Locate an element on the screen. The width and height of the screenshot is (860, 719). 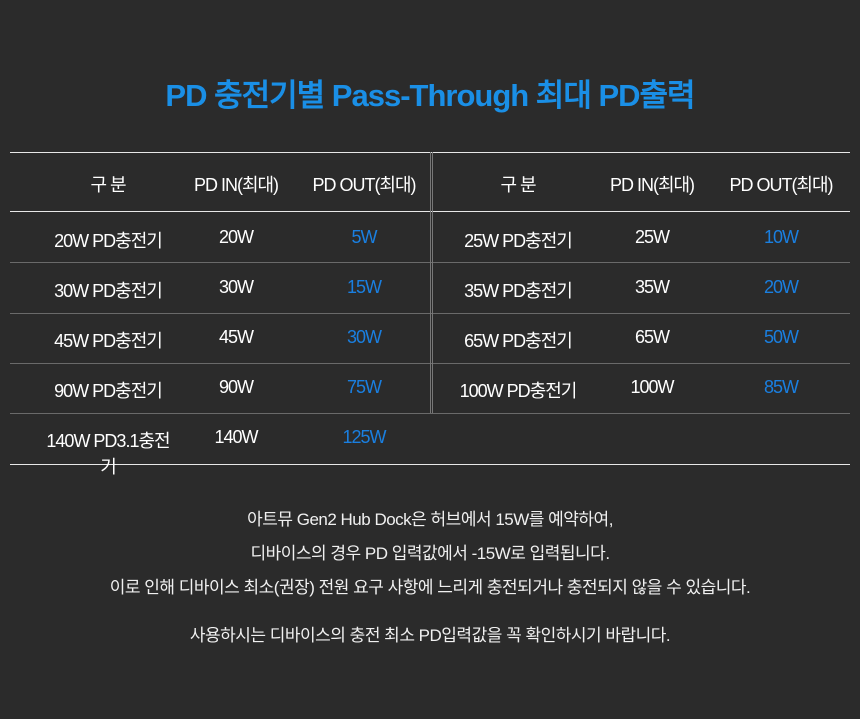
pd-out-cell: 15W is located at coordinates (364, 287).